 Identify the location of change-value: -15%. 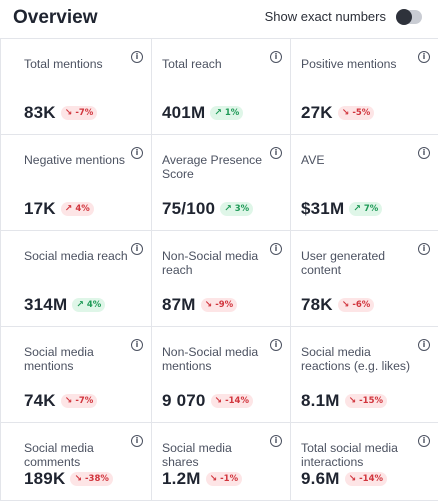
(371, 401).